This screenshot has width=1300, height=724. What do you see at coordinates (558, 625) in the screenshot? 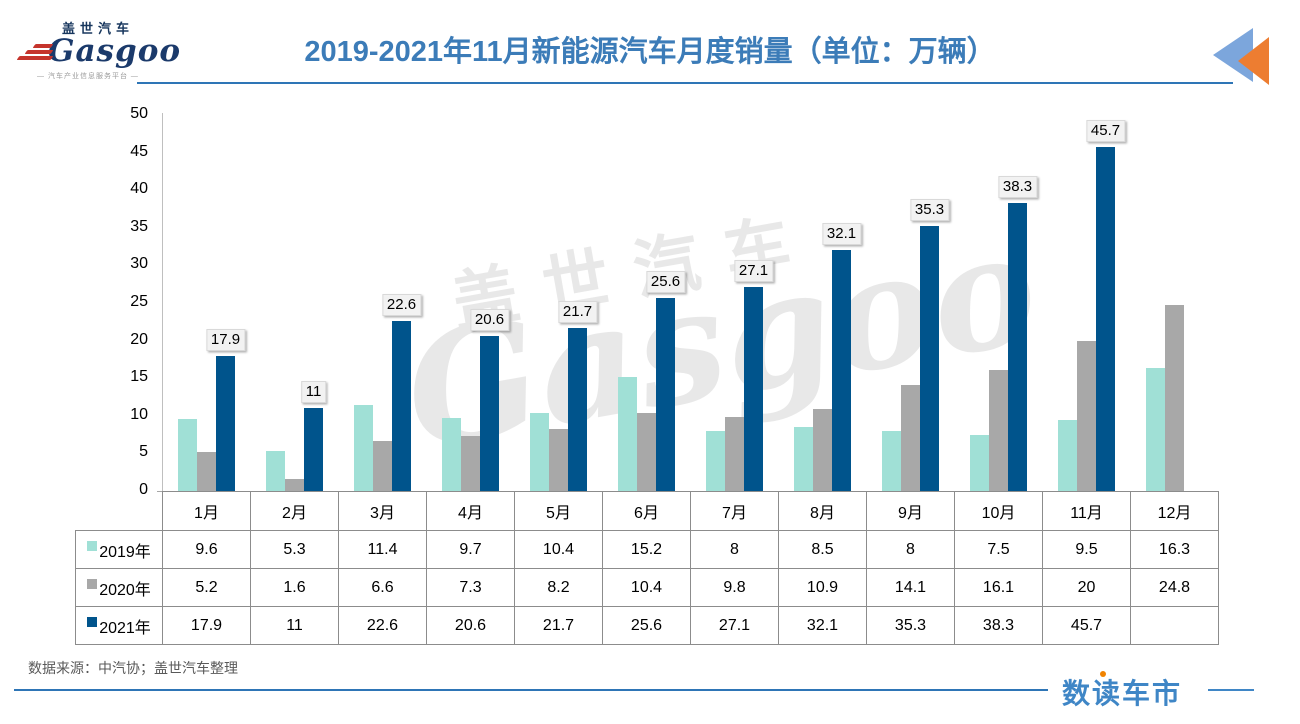
I see `table-value-cell: 21.7` at bounding box center [558, 625].